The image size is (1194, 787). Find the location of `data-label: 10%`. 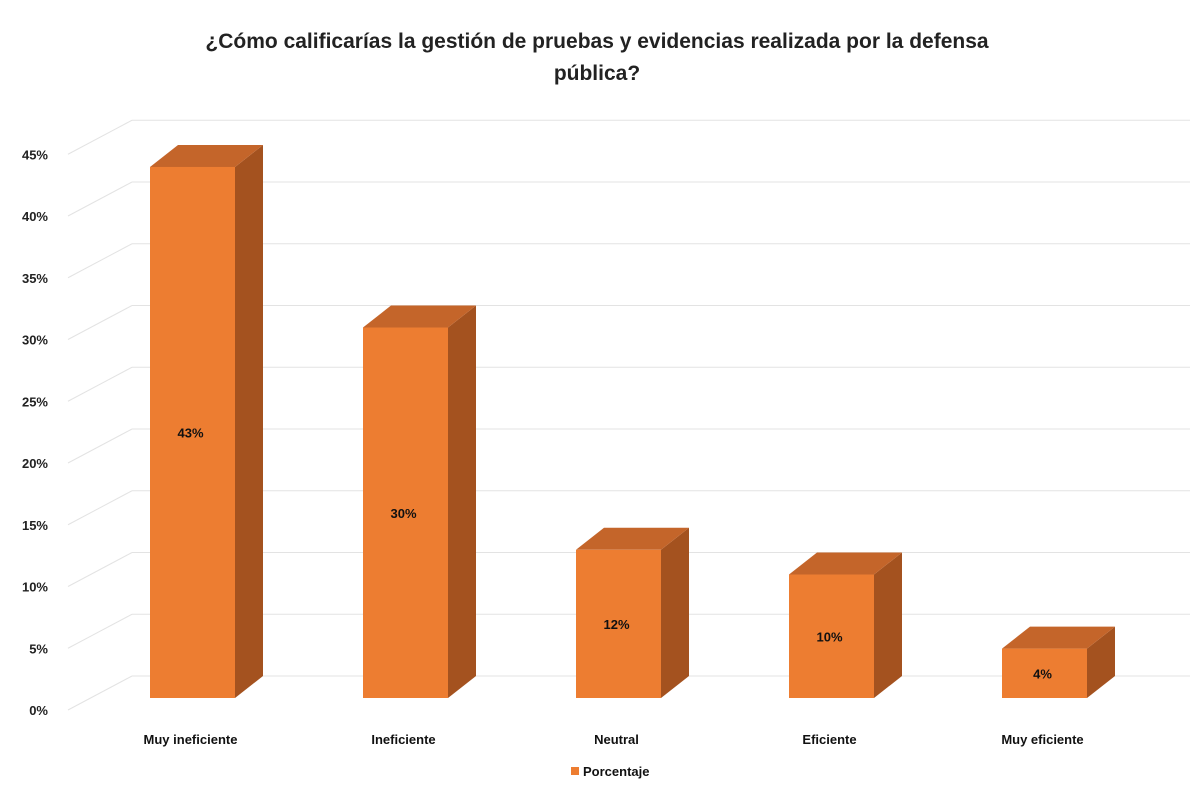

data-label: 10% is located at coordinates (829, 636).